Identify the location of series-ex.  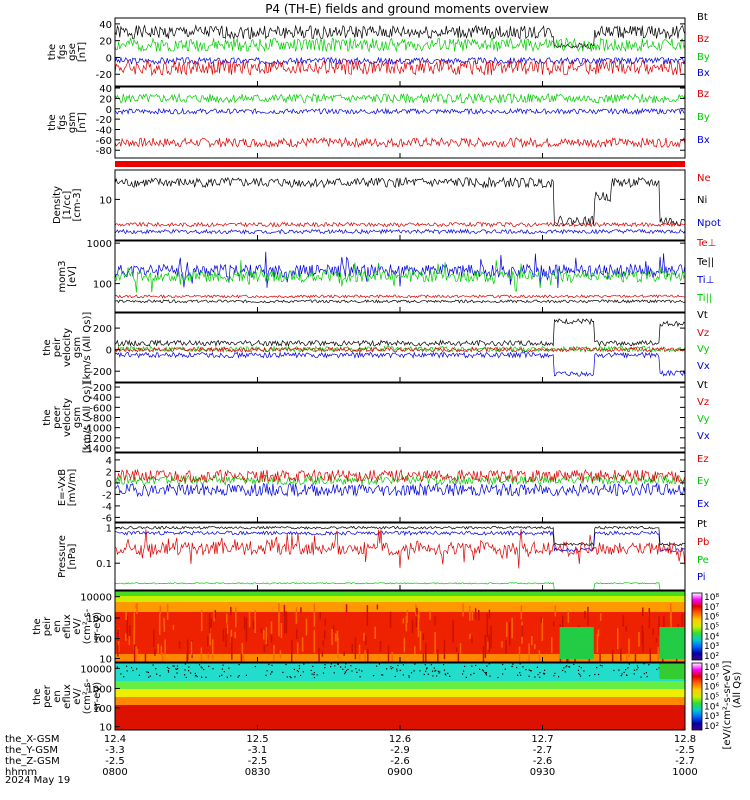
(400, 490).